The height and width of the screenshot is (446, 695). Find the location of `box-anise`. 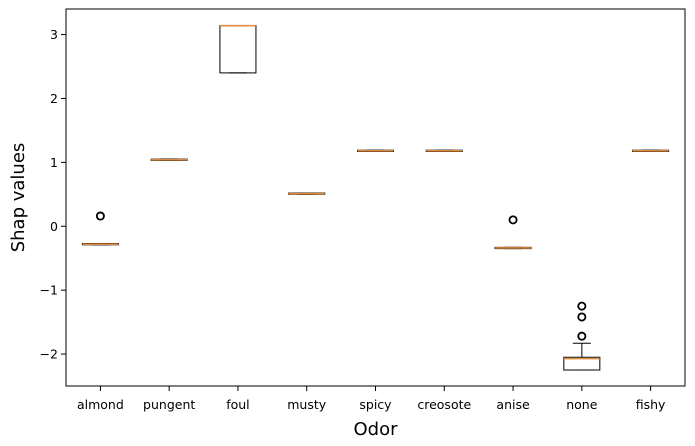

box-anise is located at coordinates (513, 232).